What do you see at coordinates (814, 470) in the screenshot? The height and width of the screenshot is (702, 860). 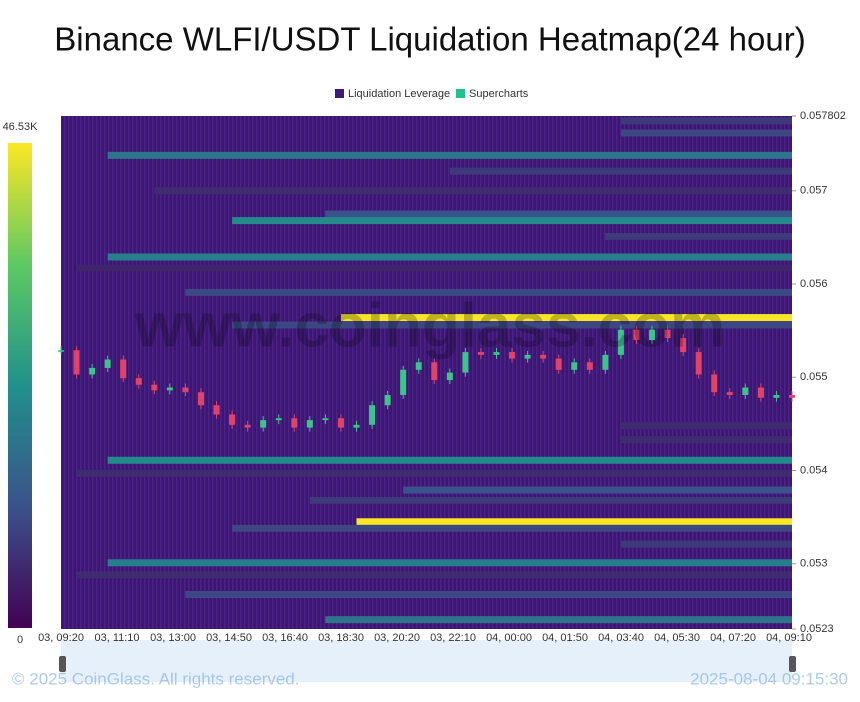 I see `y-tick-label: 0.054` at bounding box center [814, 470].